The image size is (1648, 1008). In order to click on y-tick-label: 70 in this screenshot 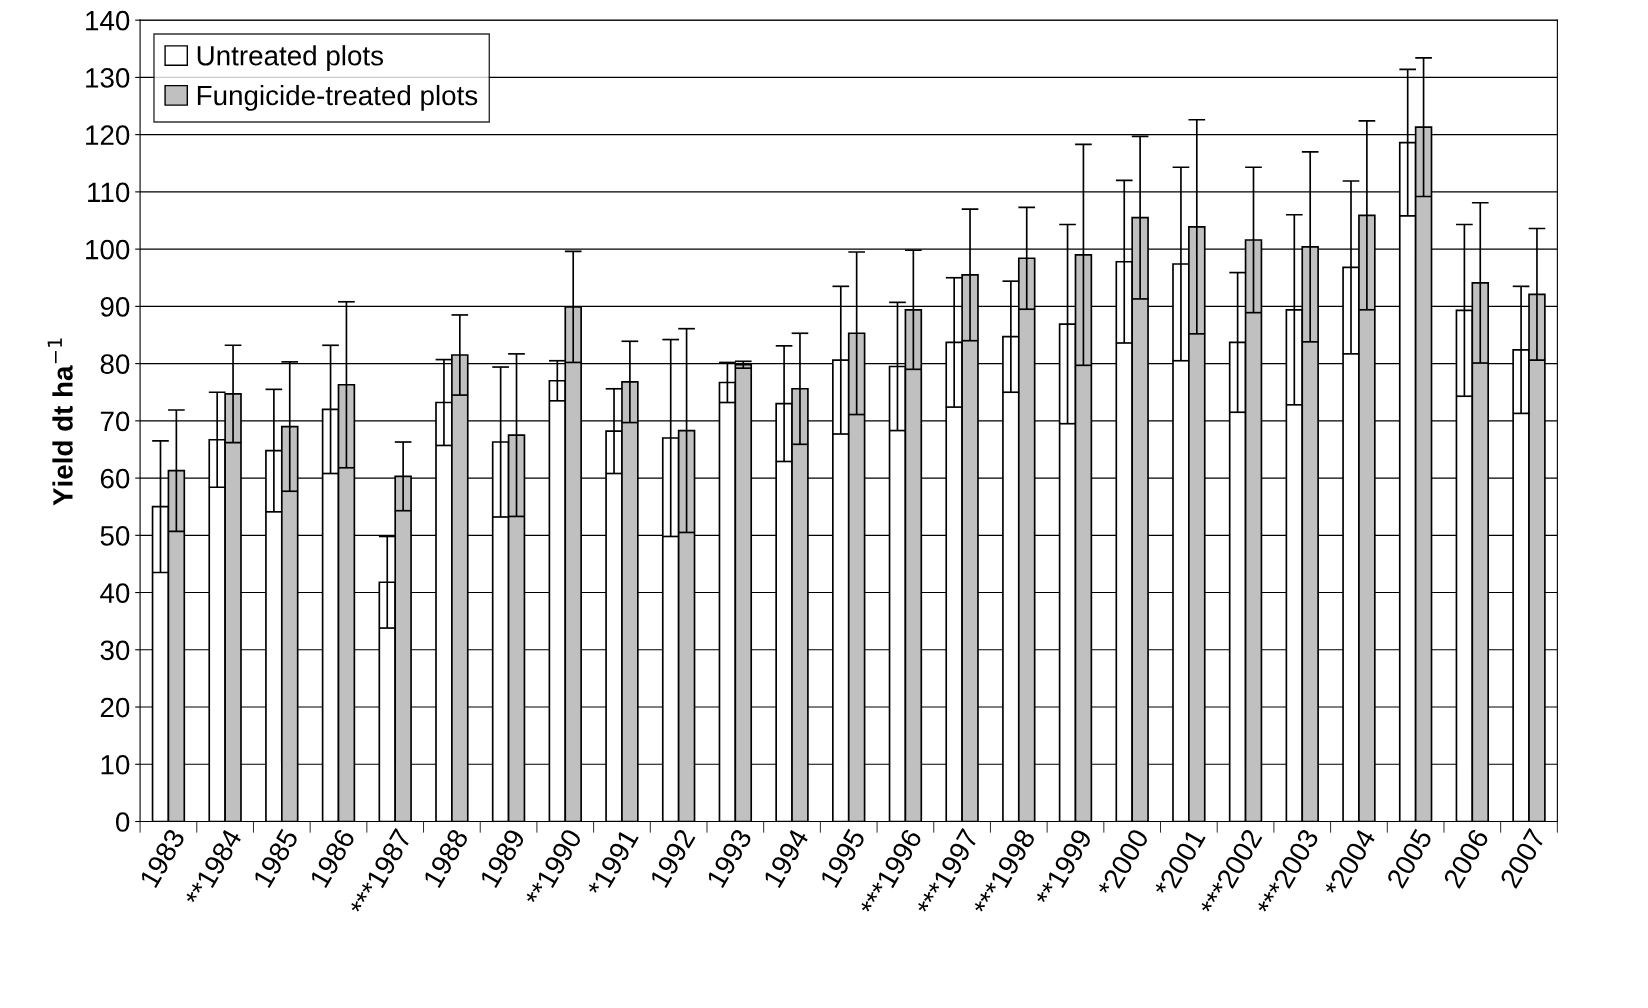, I will do `click(115, 421)`.